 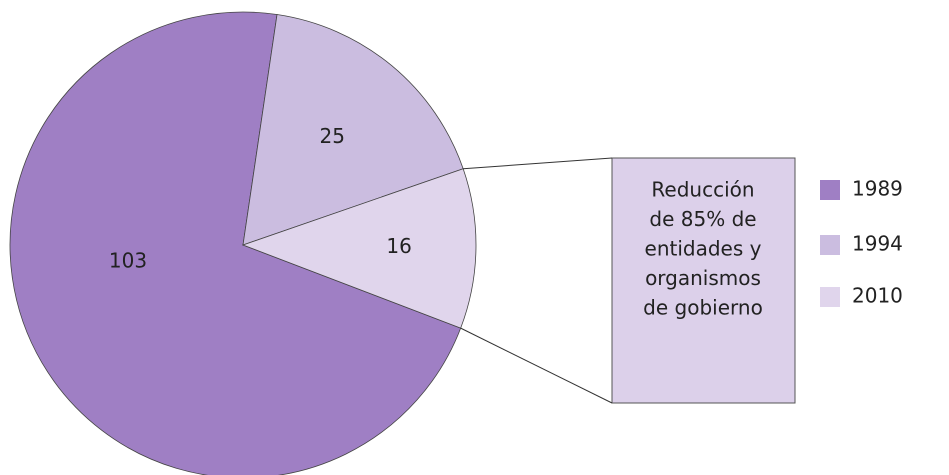 I want to click on annotation-text: Reducción, so click(x=702, y=190).